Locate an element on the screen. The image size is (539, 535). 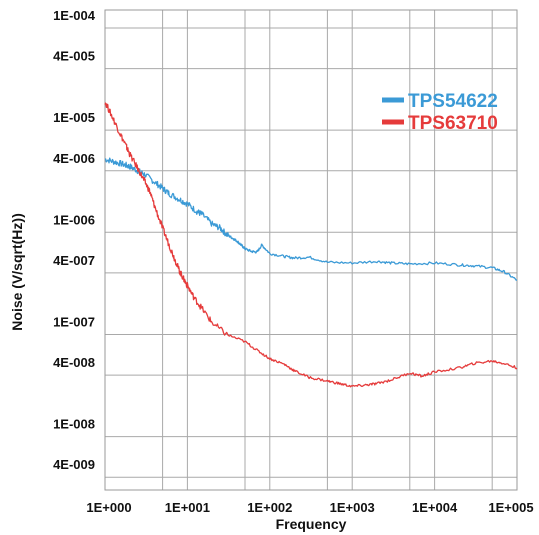
x-tick-label: 1E+004 is located at coordinates (435, 507).